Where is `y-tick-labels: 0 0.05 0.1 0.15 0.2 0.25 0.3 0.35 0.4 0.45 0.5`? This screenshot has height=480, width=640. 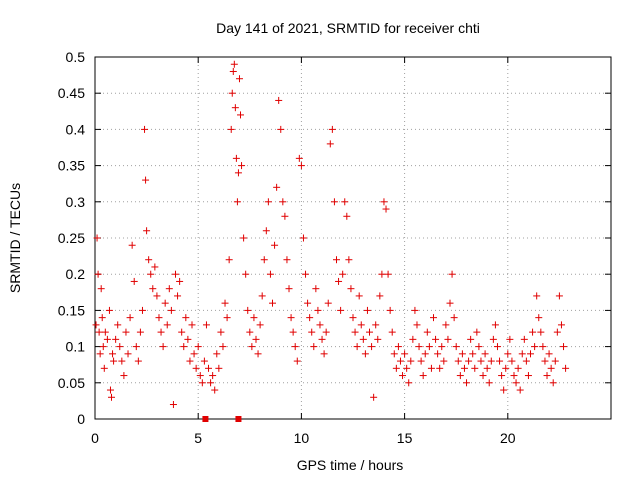
y-tick-labels: 0 0.05 0.1 0.15 0.2 0.25 0.3 0.35 0.4 0.45 0.5 is located at coordinates (71, 238).